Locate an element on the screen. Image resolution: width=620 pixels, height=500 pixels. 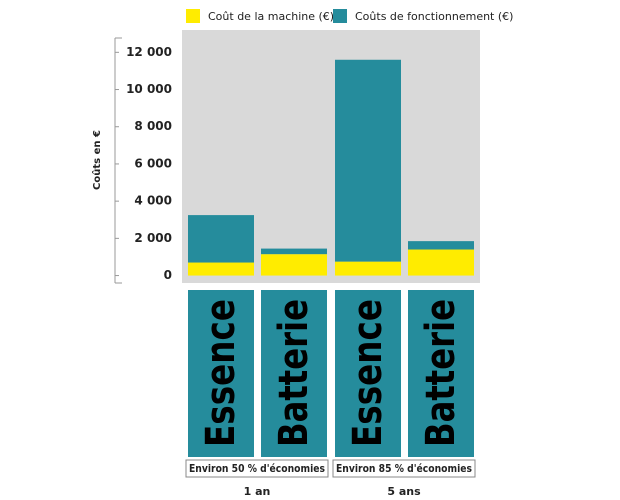
y-tick-label: 12 000 is located at coordinates (149, 52).